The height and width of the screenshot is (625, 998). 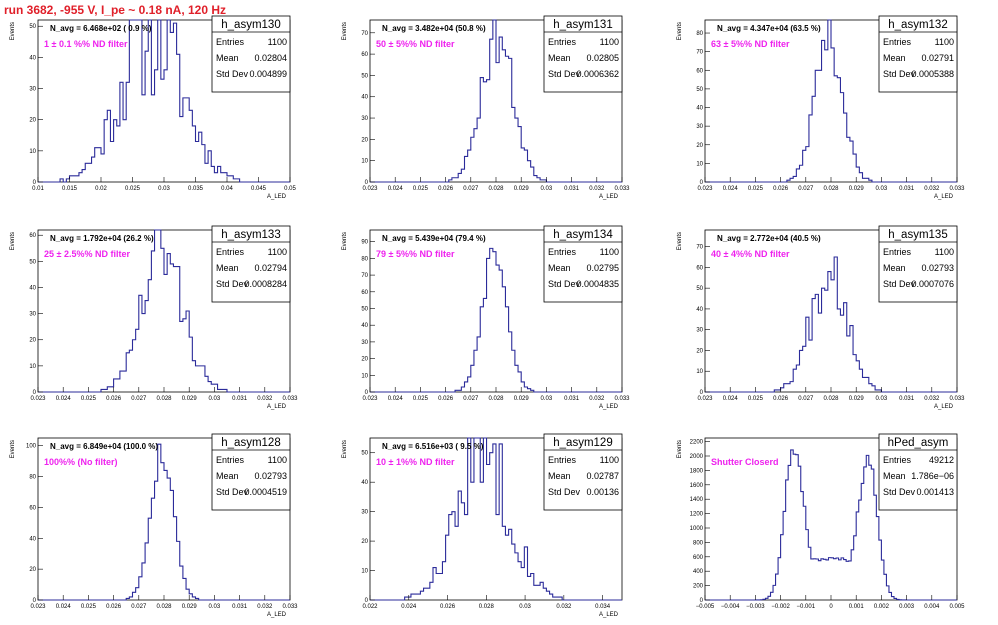 What do you see at coordinates (259, 189) in the screenshot?
I see `x-tick-label: 0.045` at bounding box center [259, 189].